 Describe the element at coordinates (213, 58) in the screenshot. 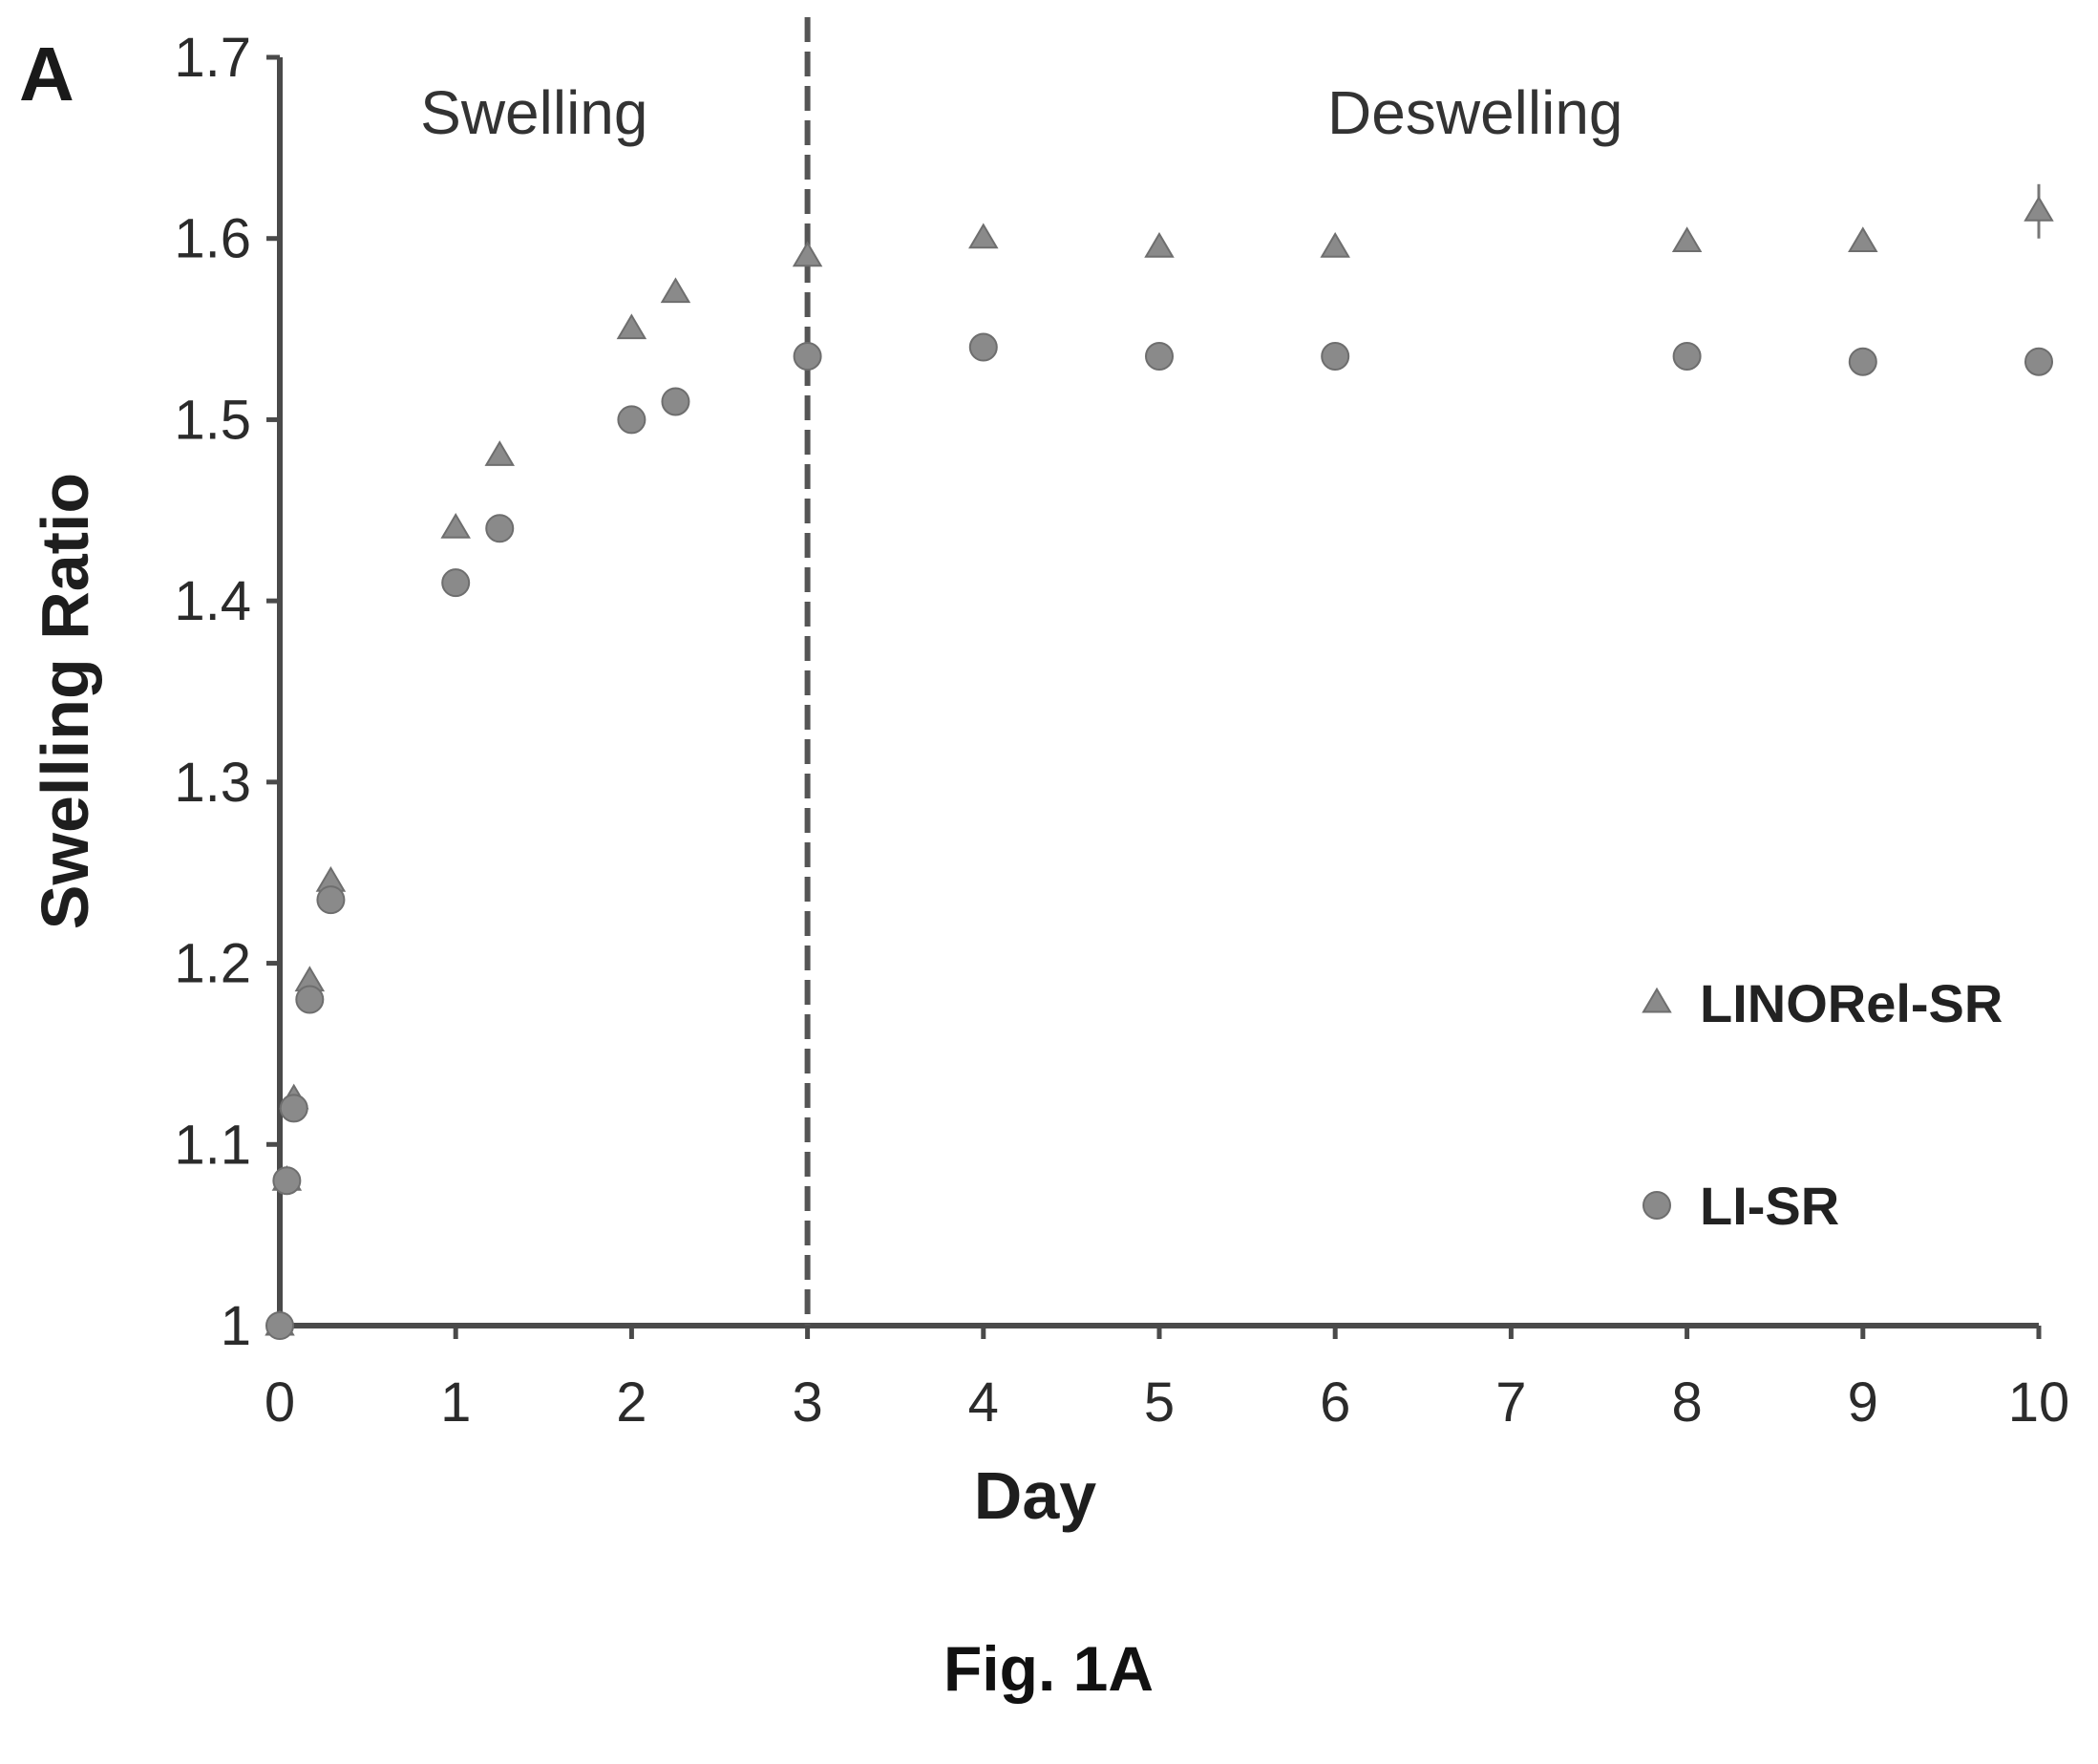

I see `y-tick-label: 1.7` at that location.